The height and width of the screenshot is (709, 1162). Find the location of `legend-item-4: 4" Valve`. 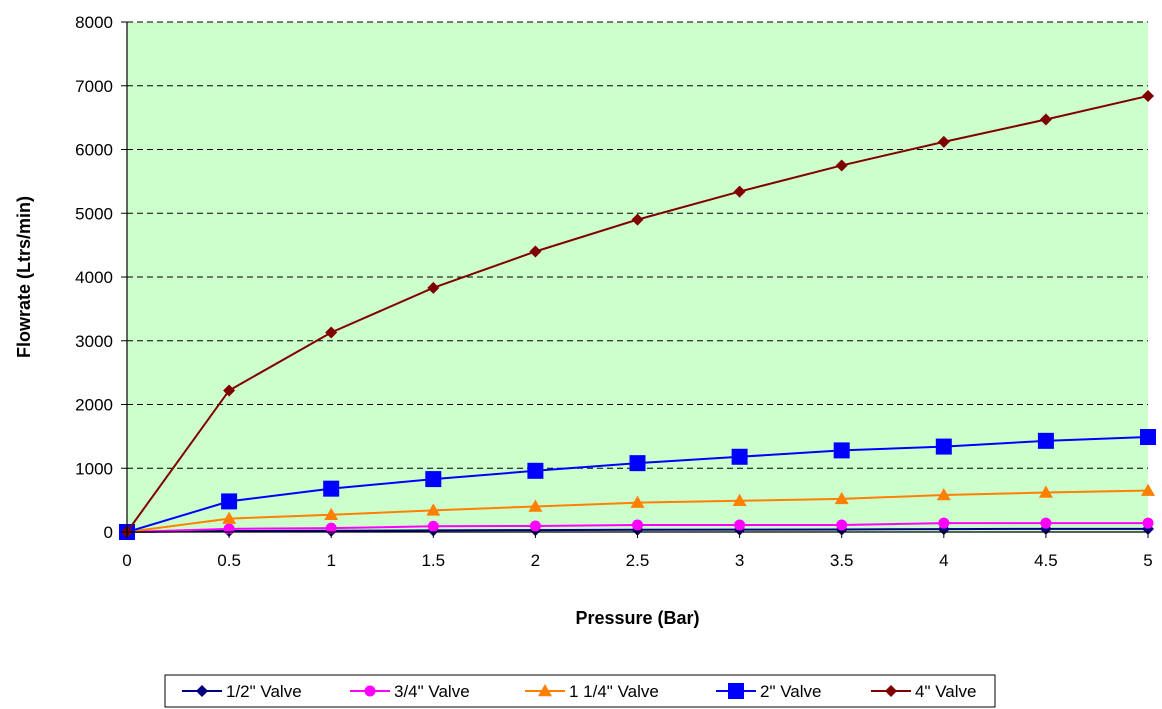

legend-item-4: 4" Valve is located at coordinates (923, 691).